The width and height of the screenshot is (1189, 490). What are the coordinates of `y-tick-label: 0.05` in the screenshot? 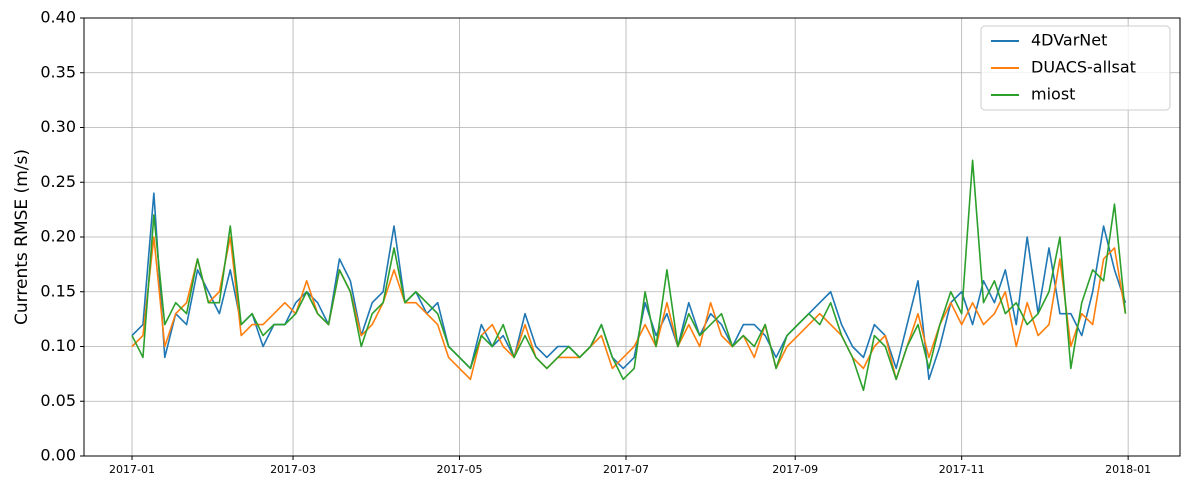 It's located at (58, 400).